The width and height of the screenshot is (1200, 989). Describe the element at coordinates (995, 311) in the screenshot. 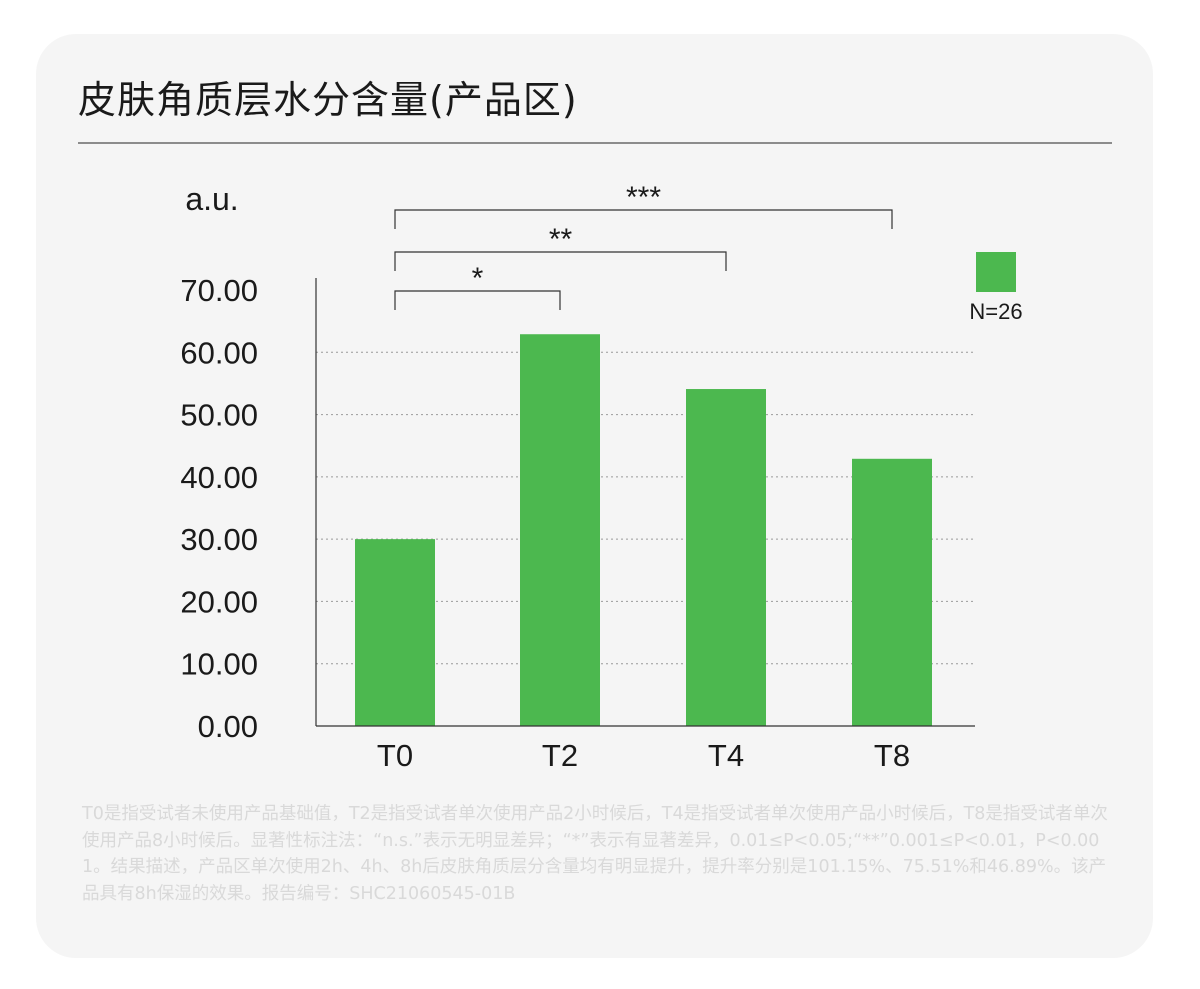

I see `legend-label: N=26` at that location.